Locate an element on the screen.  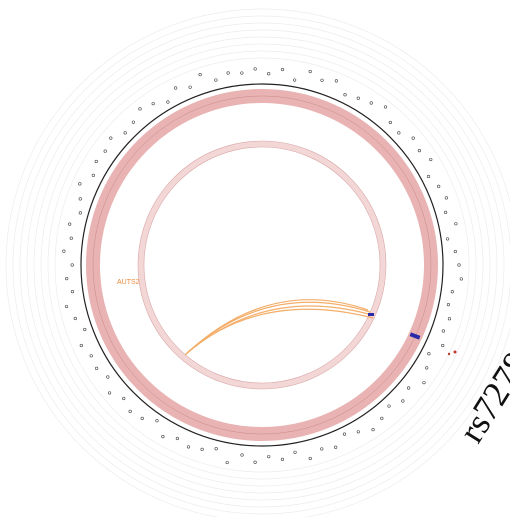
links is located at coordinates (279, 327).